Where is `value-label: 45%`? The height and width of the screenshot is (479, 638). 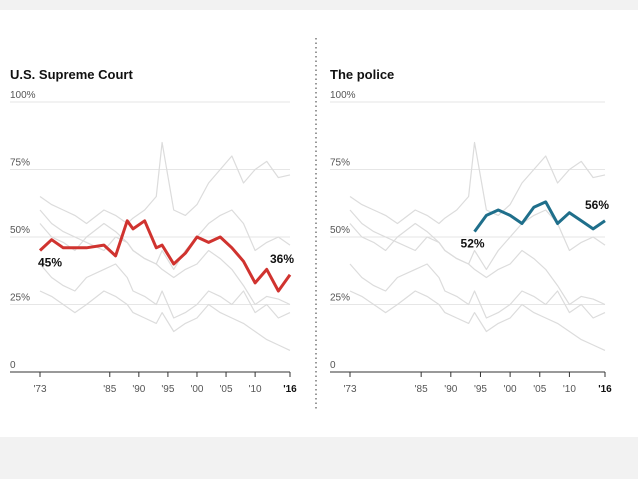 value-label: 45% is located at coordinates (50, 263).